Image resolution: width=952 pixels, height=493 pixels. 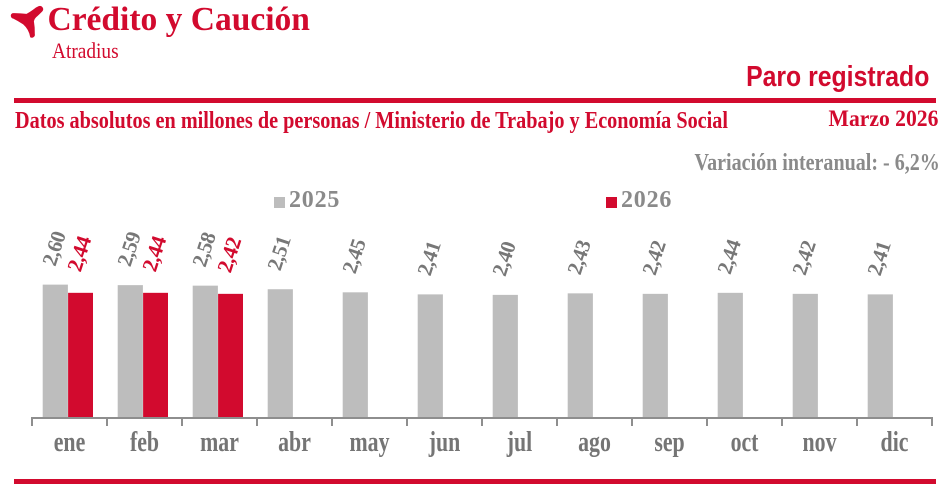 I want to click on svg-text: dic, so click(x=895, y=443).